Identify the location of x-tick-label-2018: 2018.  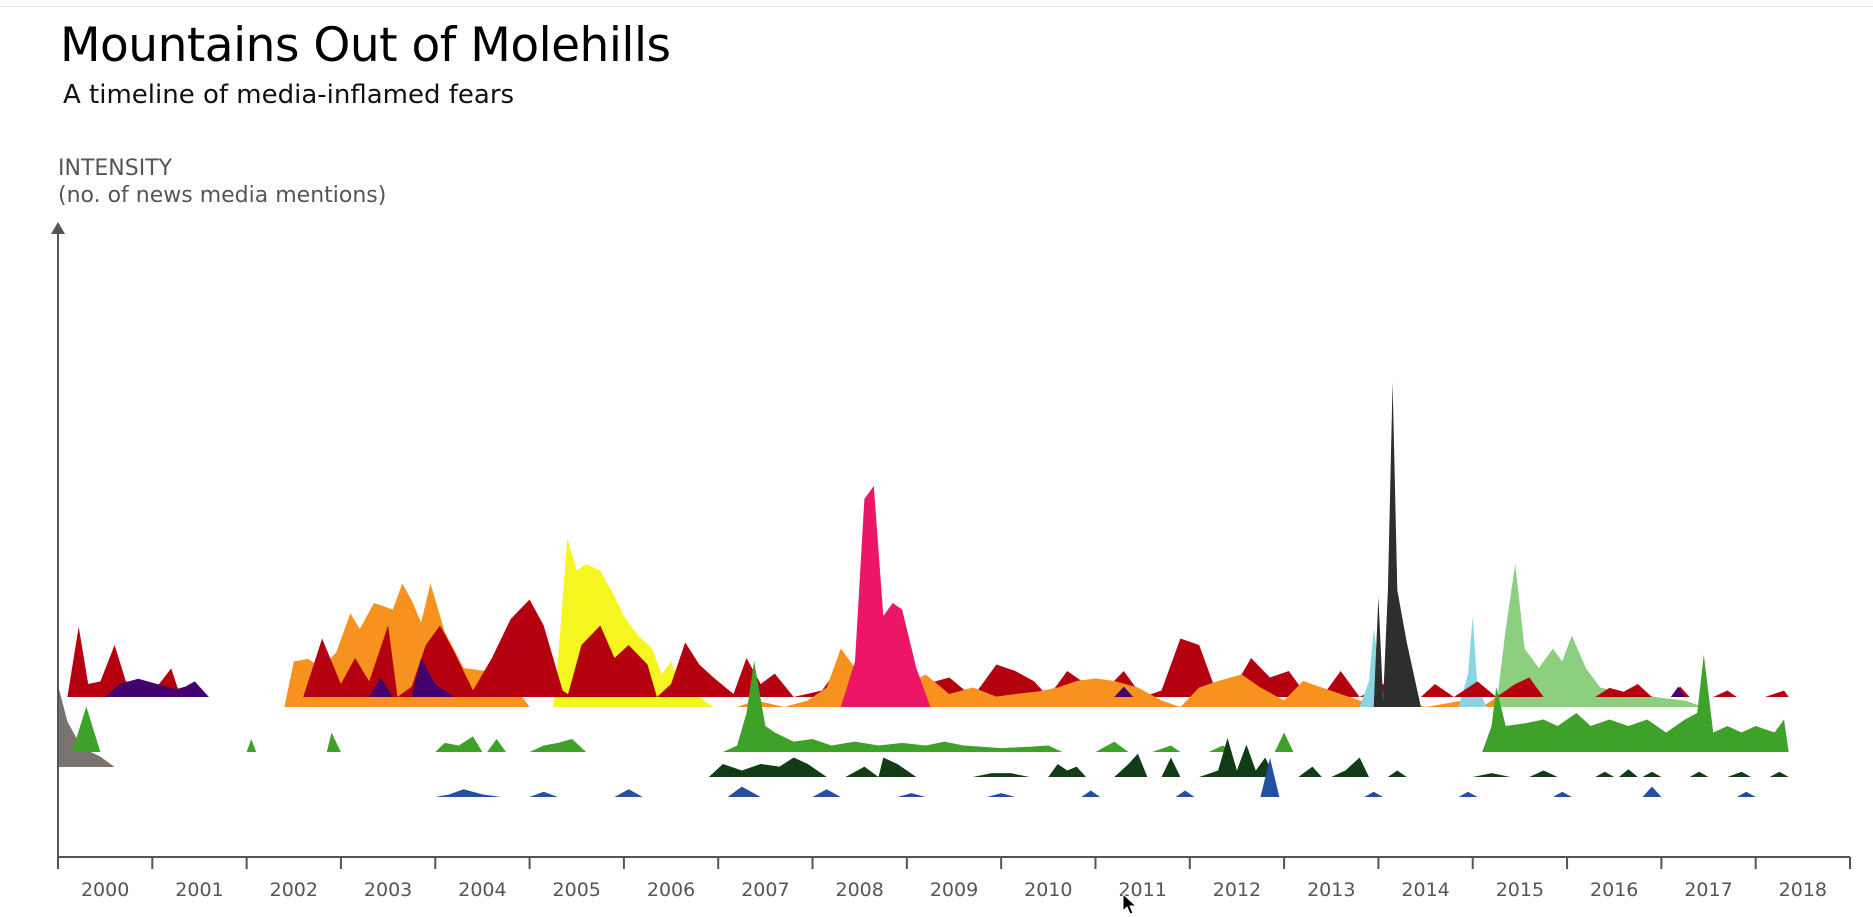
(1803, 890).